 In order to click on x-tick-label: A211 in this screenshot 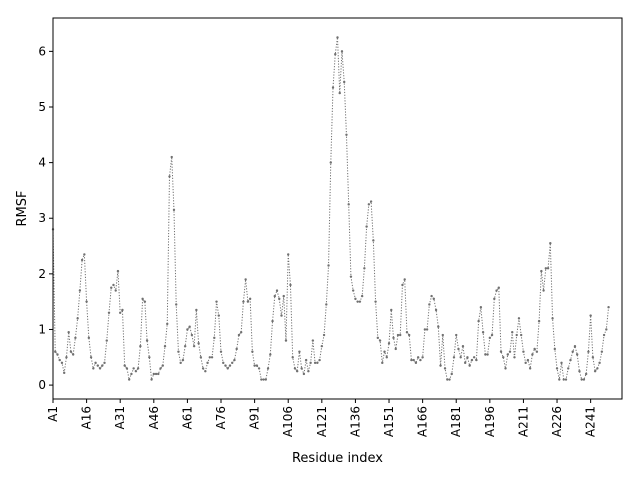, I will do `click(523, 421)`.